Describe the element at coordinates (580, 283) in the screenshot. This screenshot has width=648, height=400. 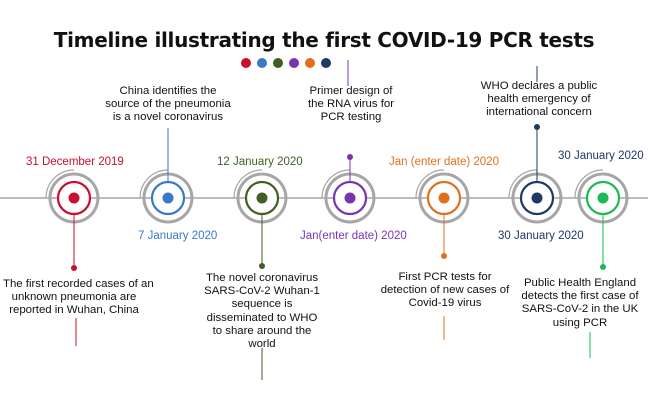
I see `event-7-line-1: Public Health England` at that location.